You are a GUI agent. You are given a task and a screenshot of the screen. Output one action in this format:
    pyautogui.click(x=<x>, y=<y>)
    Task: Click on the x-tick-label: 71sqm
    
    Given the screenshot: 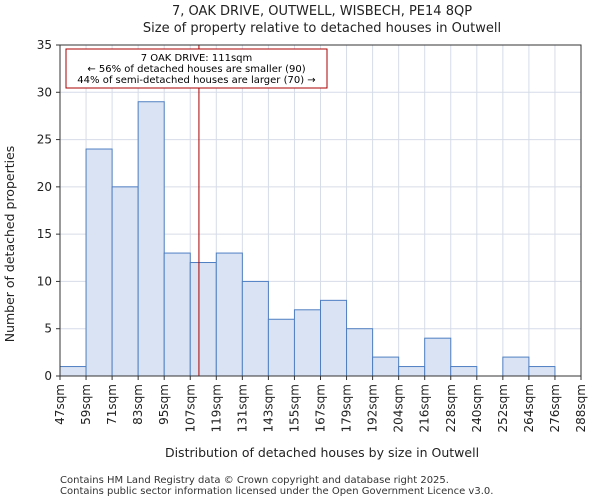 What is the action you would take?
    pyautogui.click(x=112, y=404)
    